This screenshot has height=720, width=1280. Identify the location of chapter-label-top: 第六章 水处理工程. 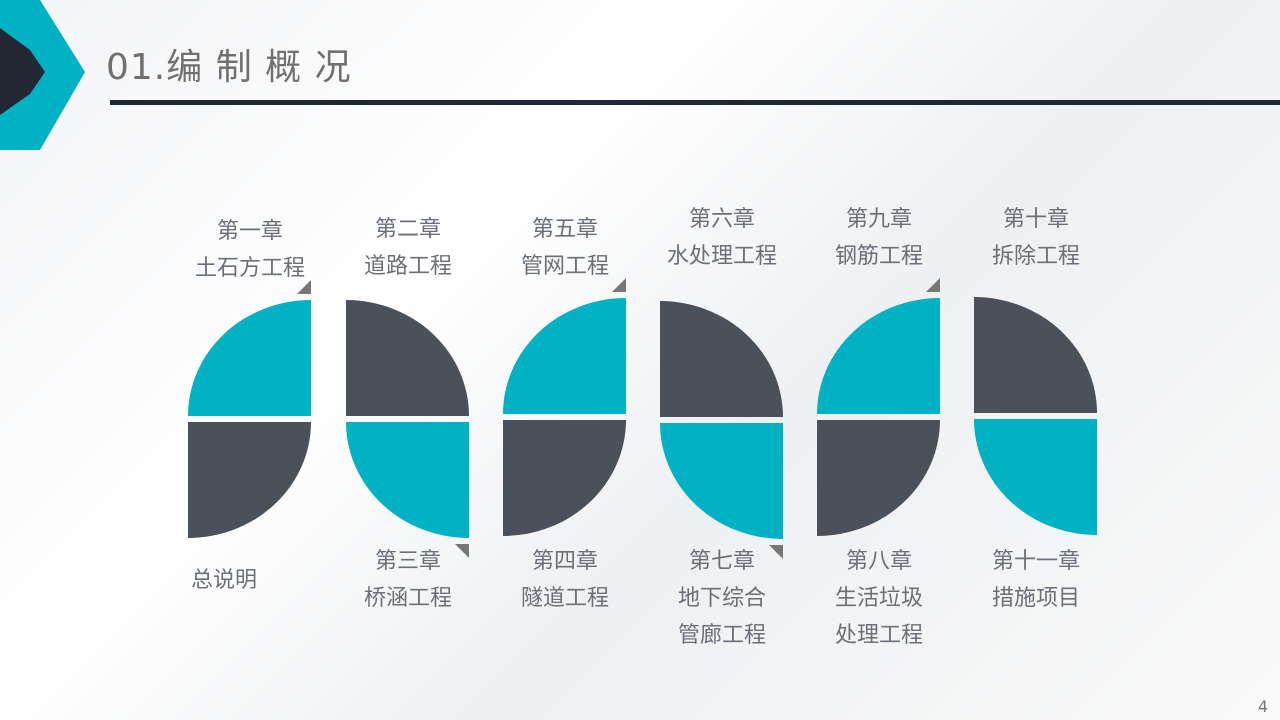
(721, 238).